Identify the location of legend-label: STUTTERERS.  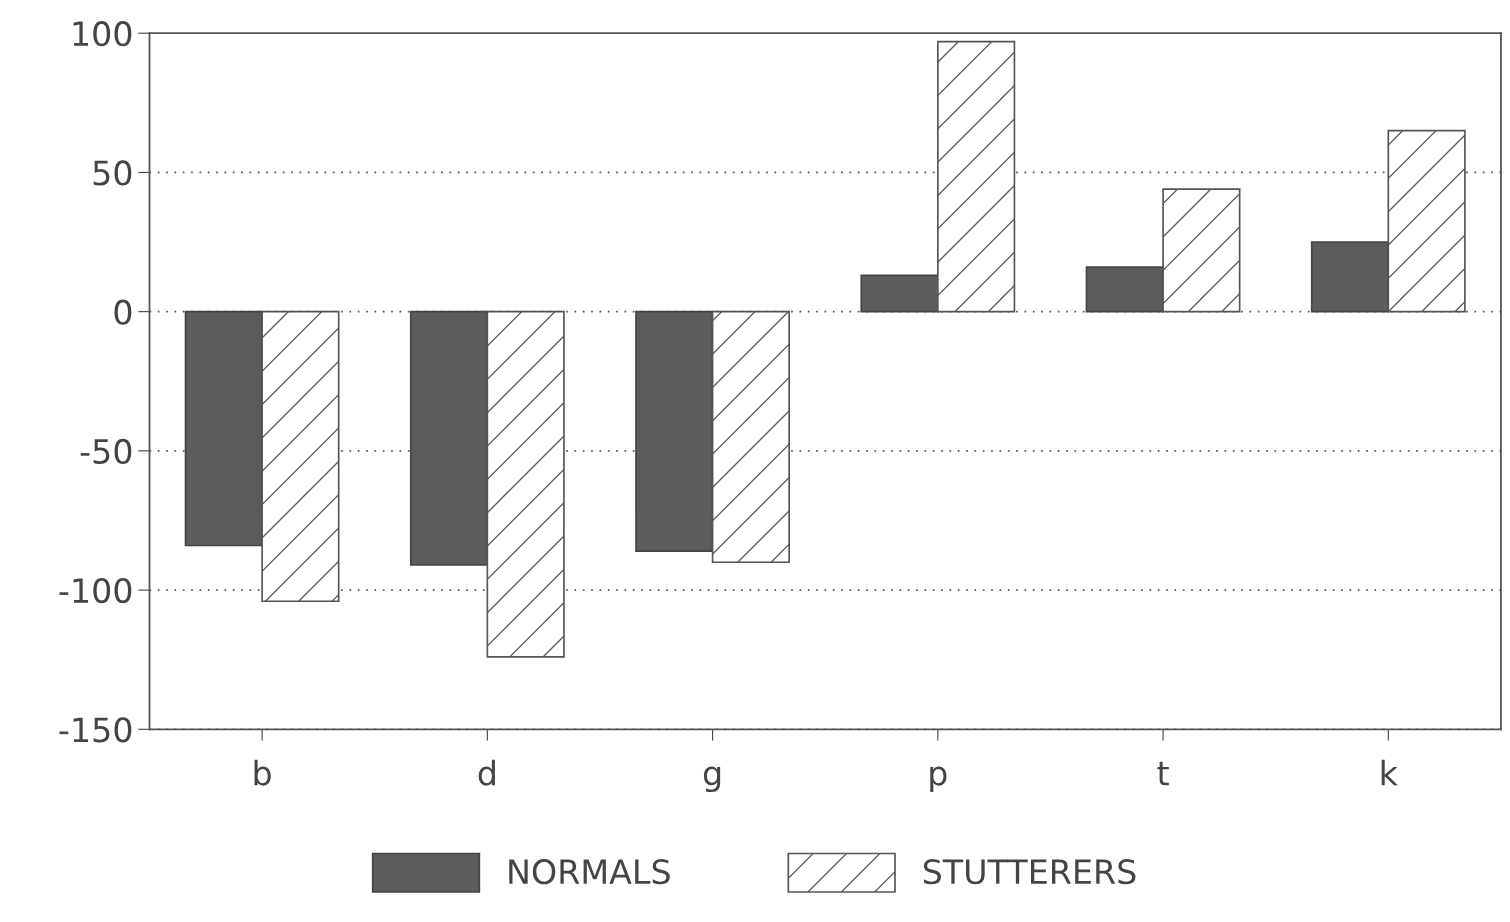
(1029, 872).